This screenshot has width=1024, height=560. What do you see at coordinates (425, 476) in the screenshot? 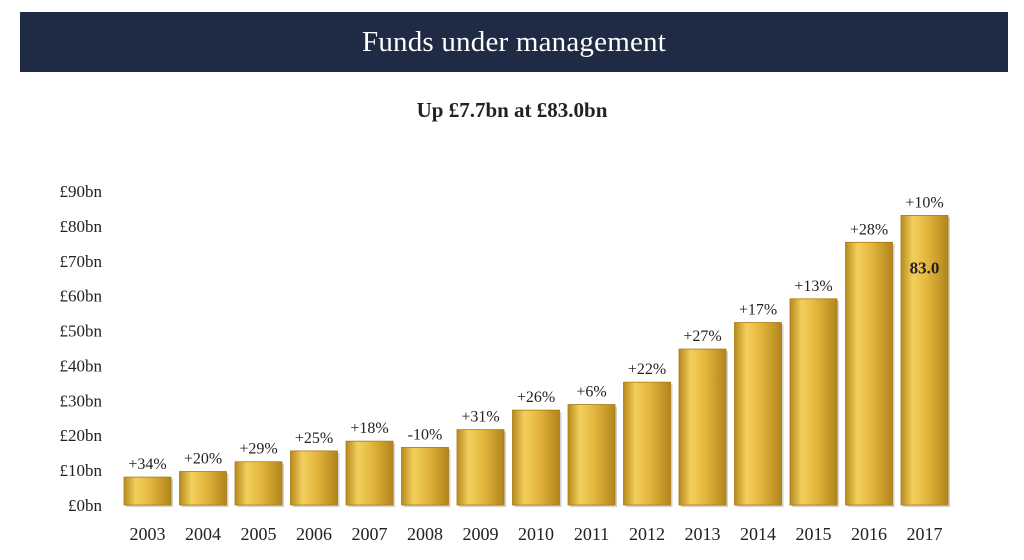
I see `bar-2008` at bounding box center [425, 476].